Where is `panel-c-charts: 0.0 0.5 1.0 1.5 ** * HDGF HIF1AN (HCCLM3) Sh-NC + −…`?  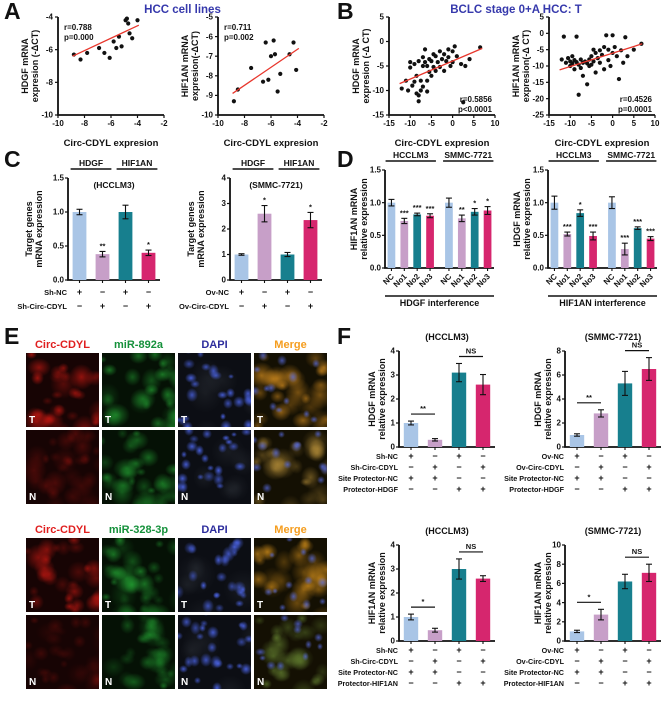
panel-c-charts: 0.0 0.5 1.0 1.5 ** * HDGF HIF1AN (HCCLM3) Sh-NC + −… is located at coordinates (172, 237).